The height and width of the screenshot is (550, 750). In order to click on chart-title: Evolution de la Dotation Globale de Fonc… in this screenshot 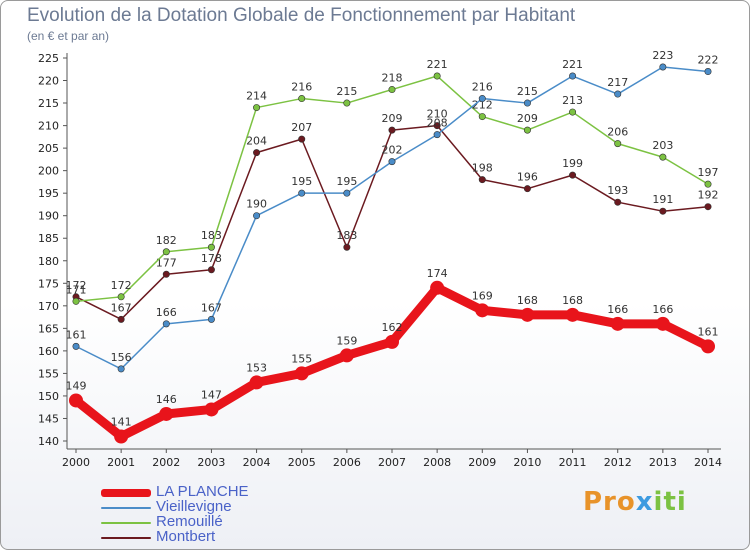, I will do `click(301, 15)`.